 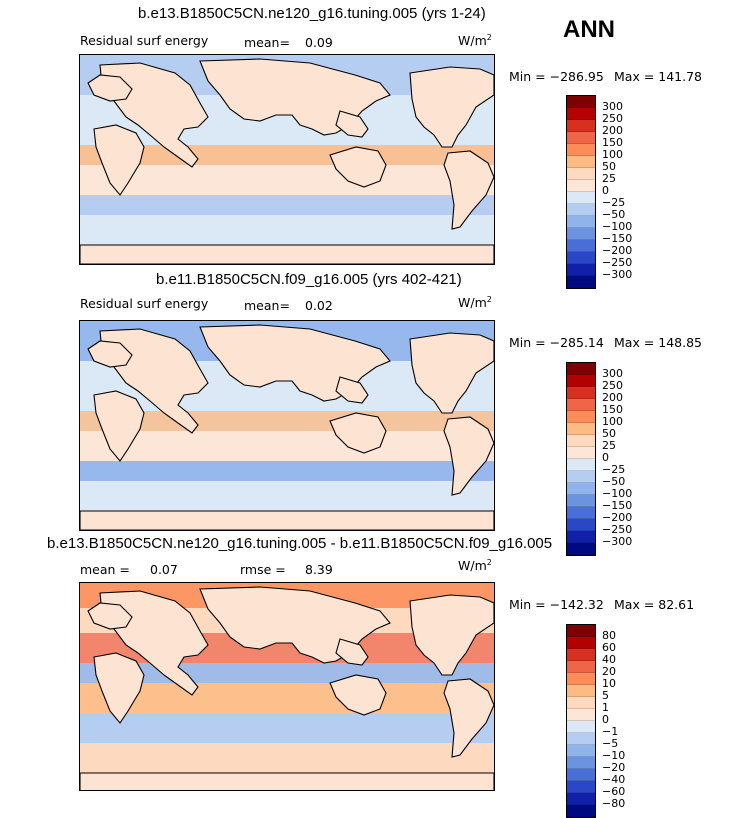 I want to click on colorbar-tick-label: −250, so click(x=617, y=529).